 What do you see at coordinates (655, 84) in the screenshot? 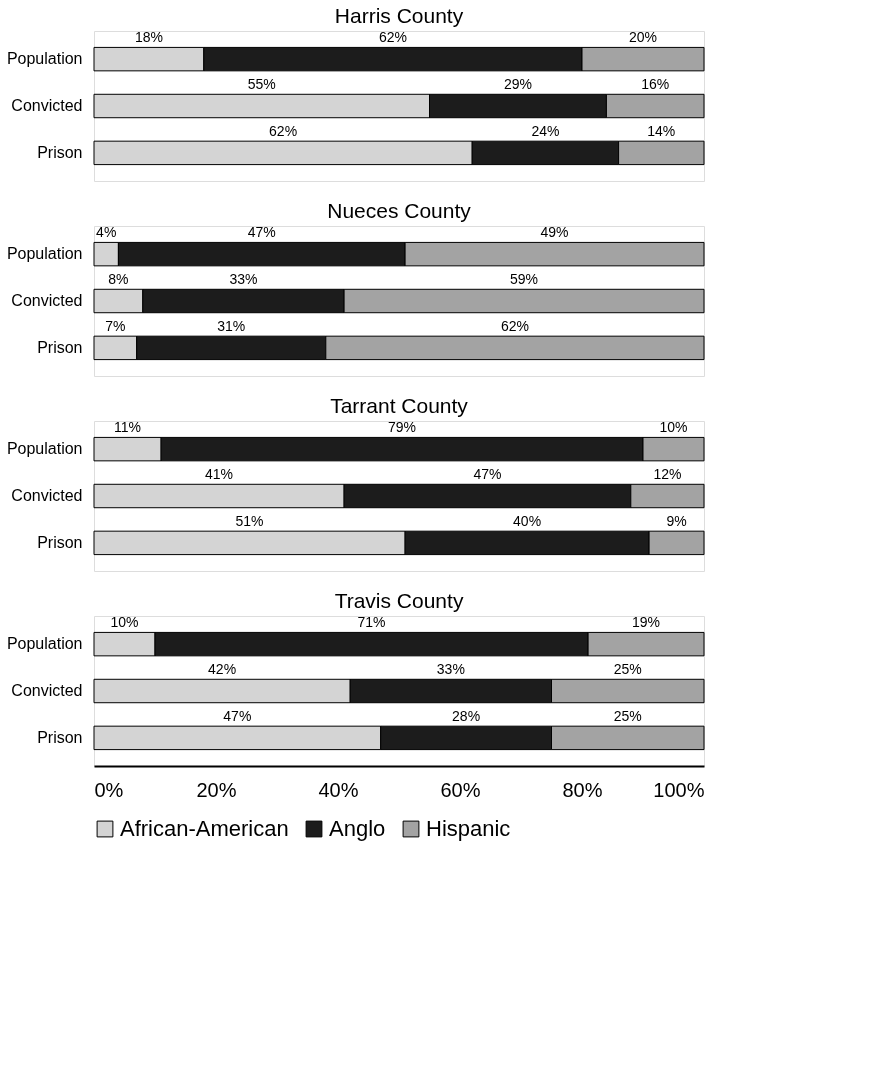
I see `data-label: 16%` at bounding box center [655, 84].